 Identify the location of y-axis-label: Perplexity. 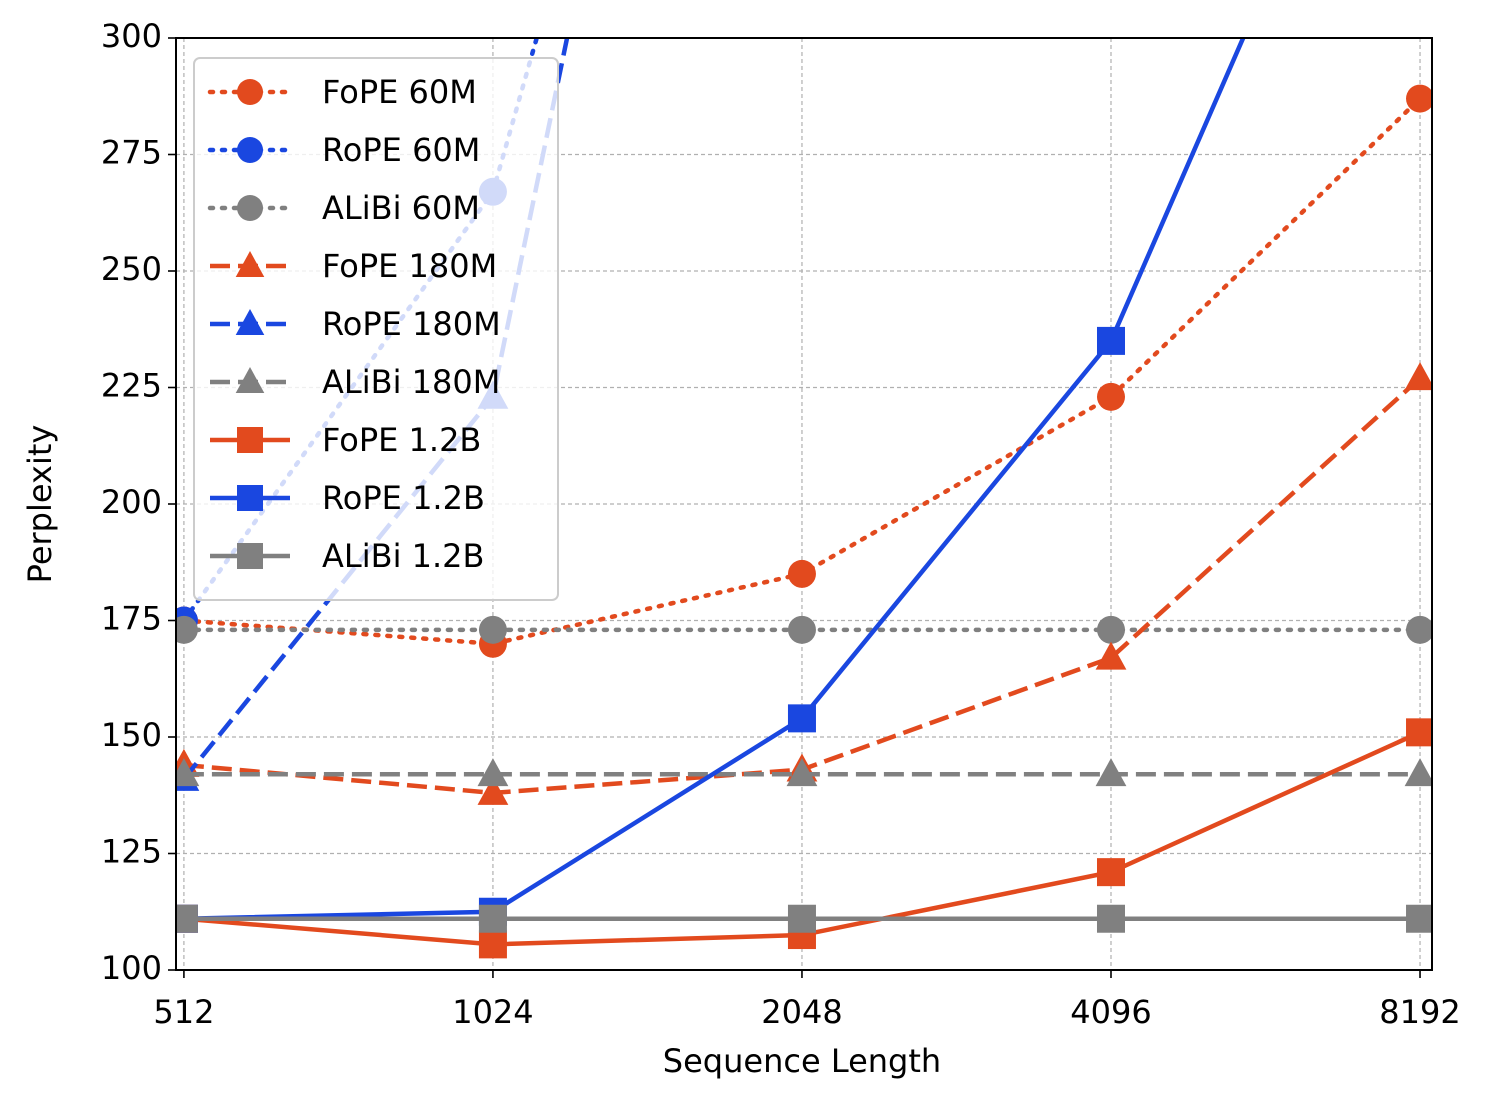
(40, 504).